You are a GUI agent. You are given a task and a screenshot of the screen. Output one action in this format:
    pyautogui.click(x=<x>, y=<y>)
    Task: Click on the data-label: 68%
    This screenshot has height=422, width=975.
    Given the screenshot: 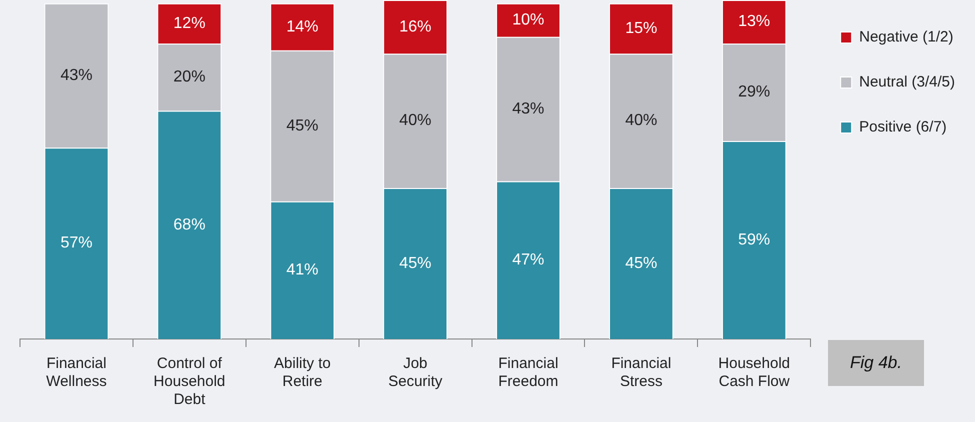 What is the action you would take?
    pyautogui.click(x=189, y=225)
    